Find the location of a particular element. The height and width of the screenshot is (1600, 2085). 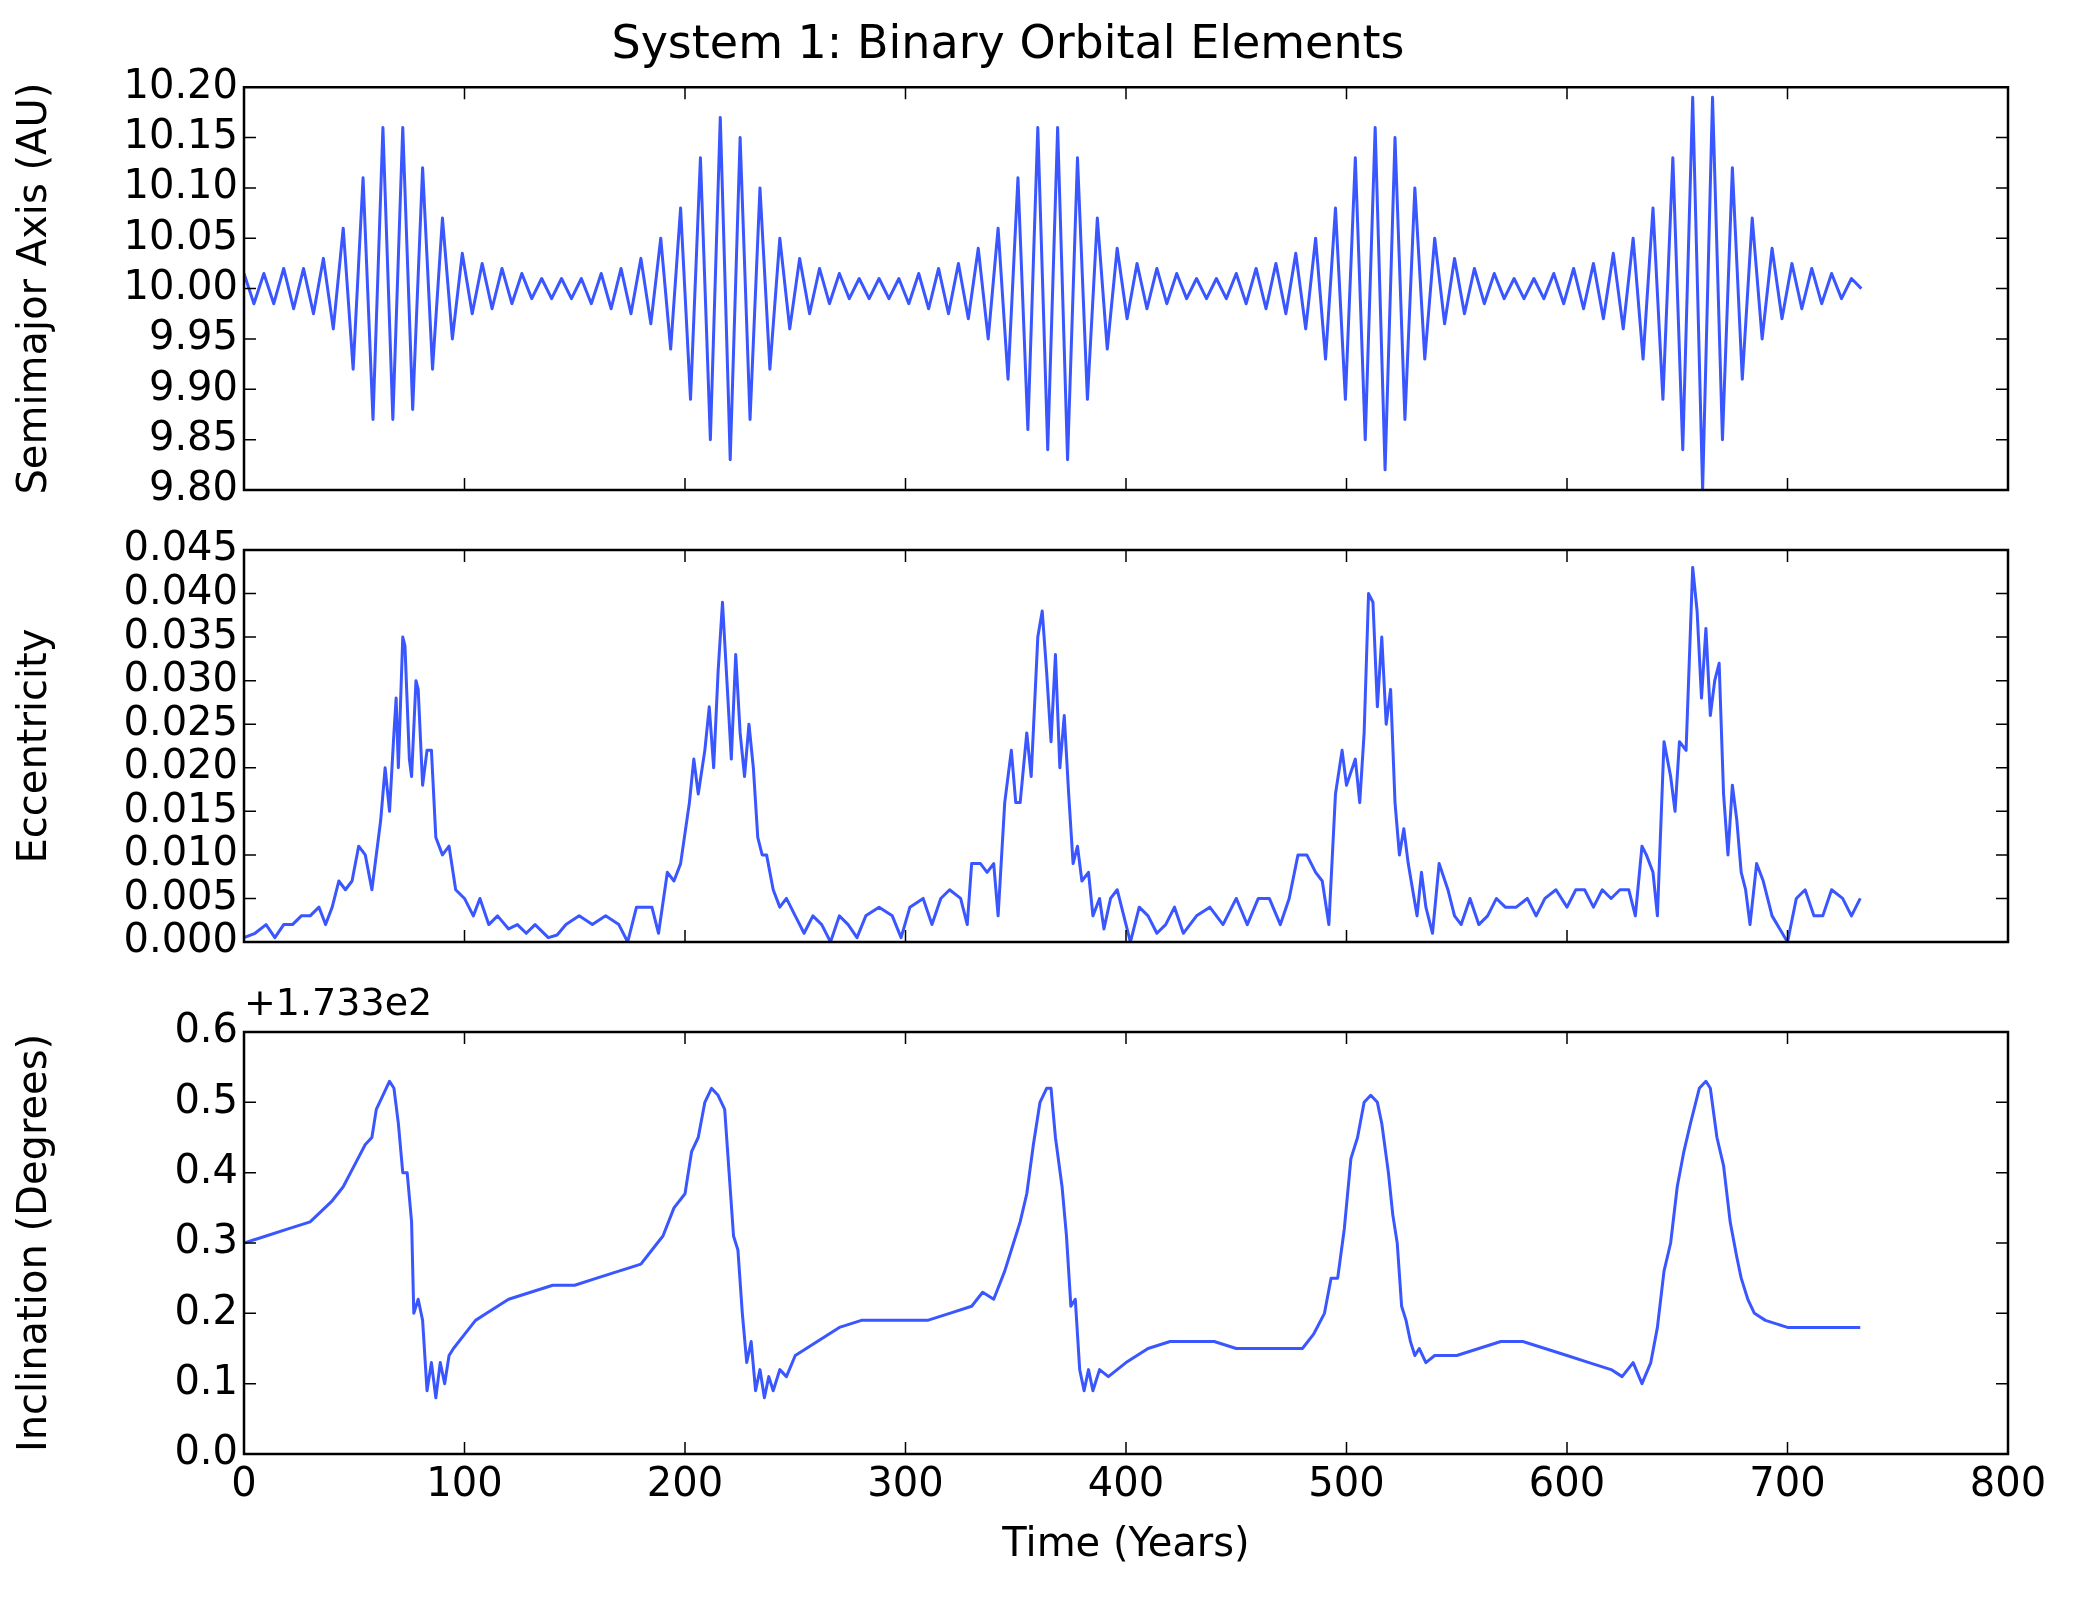

y-tick-label: 10.05 is located at coordinates (180, 234).